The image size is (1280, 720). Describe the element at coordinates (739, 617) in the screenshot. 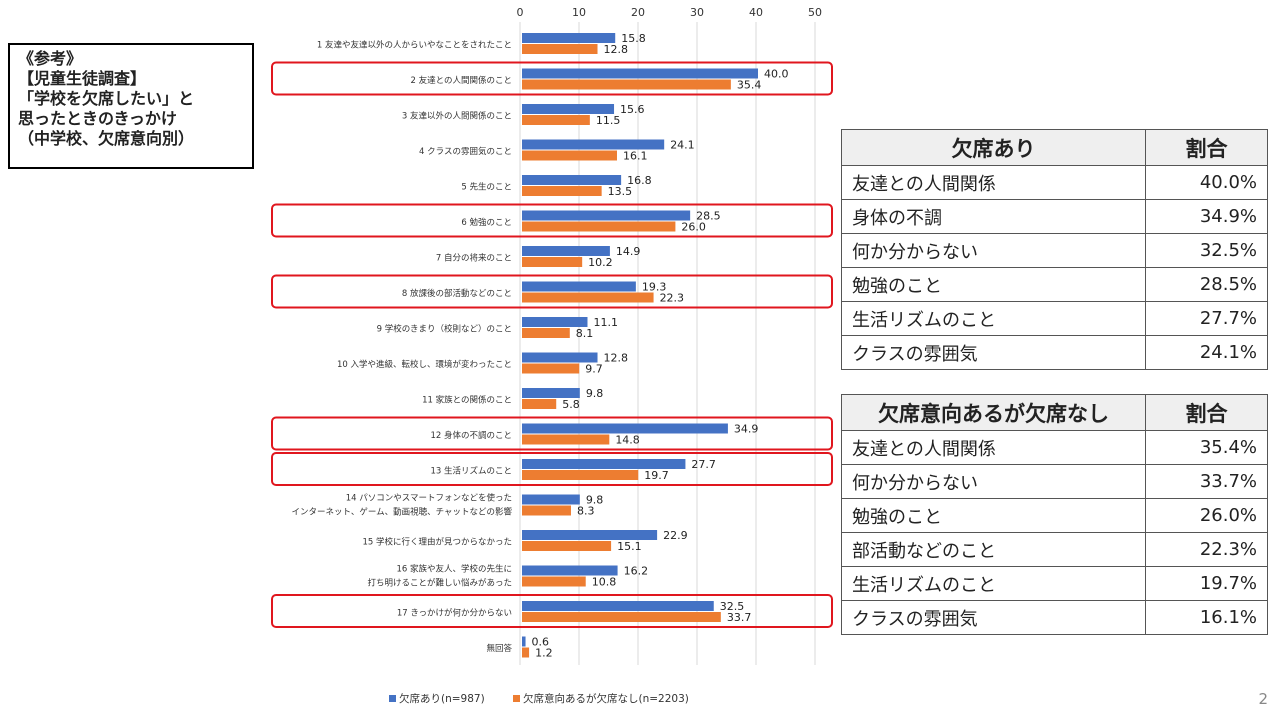

I see `data-label: 33.7` at that location.